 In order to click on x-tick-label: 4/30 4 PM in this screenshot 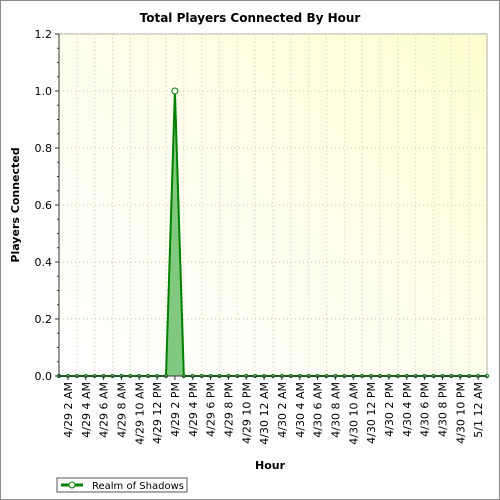, I will do `click(407, 409)`.